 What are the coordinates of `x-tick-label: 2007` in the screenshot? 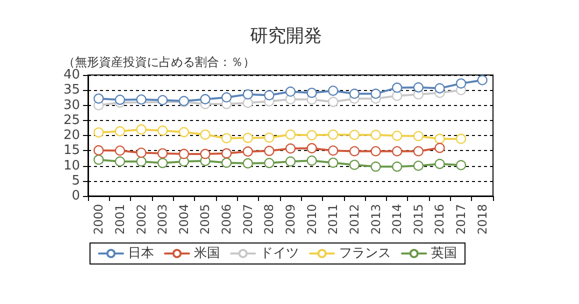 It's located at (247, 219).